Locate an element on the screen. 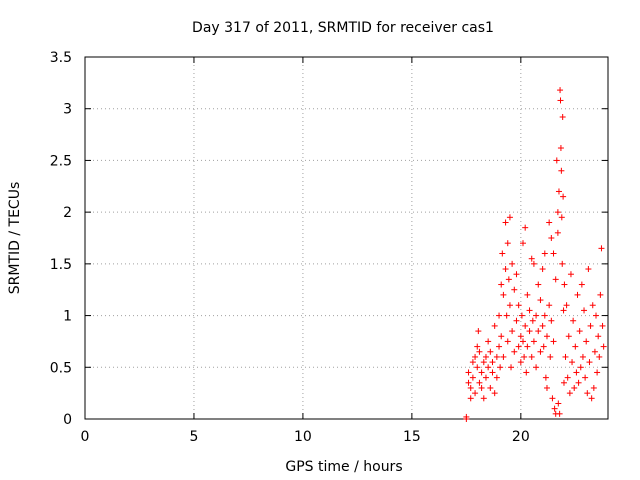  y-axis-label: SRMTID / TECUs is located at coordinates (15, 238).